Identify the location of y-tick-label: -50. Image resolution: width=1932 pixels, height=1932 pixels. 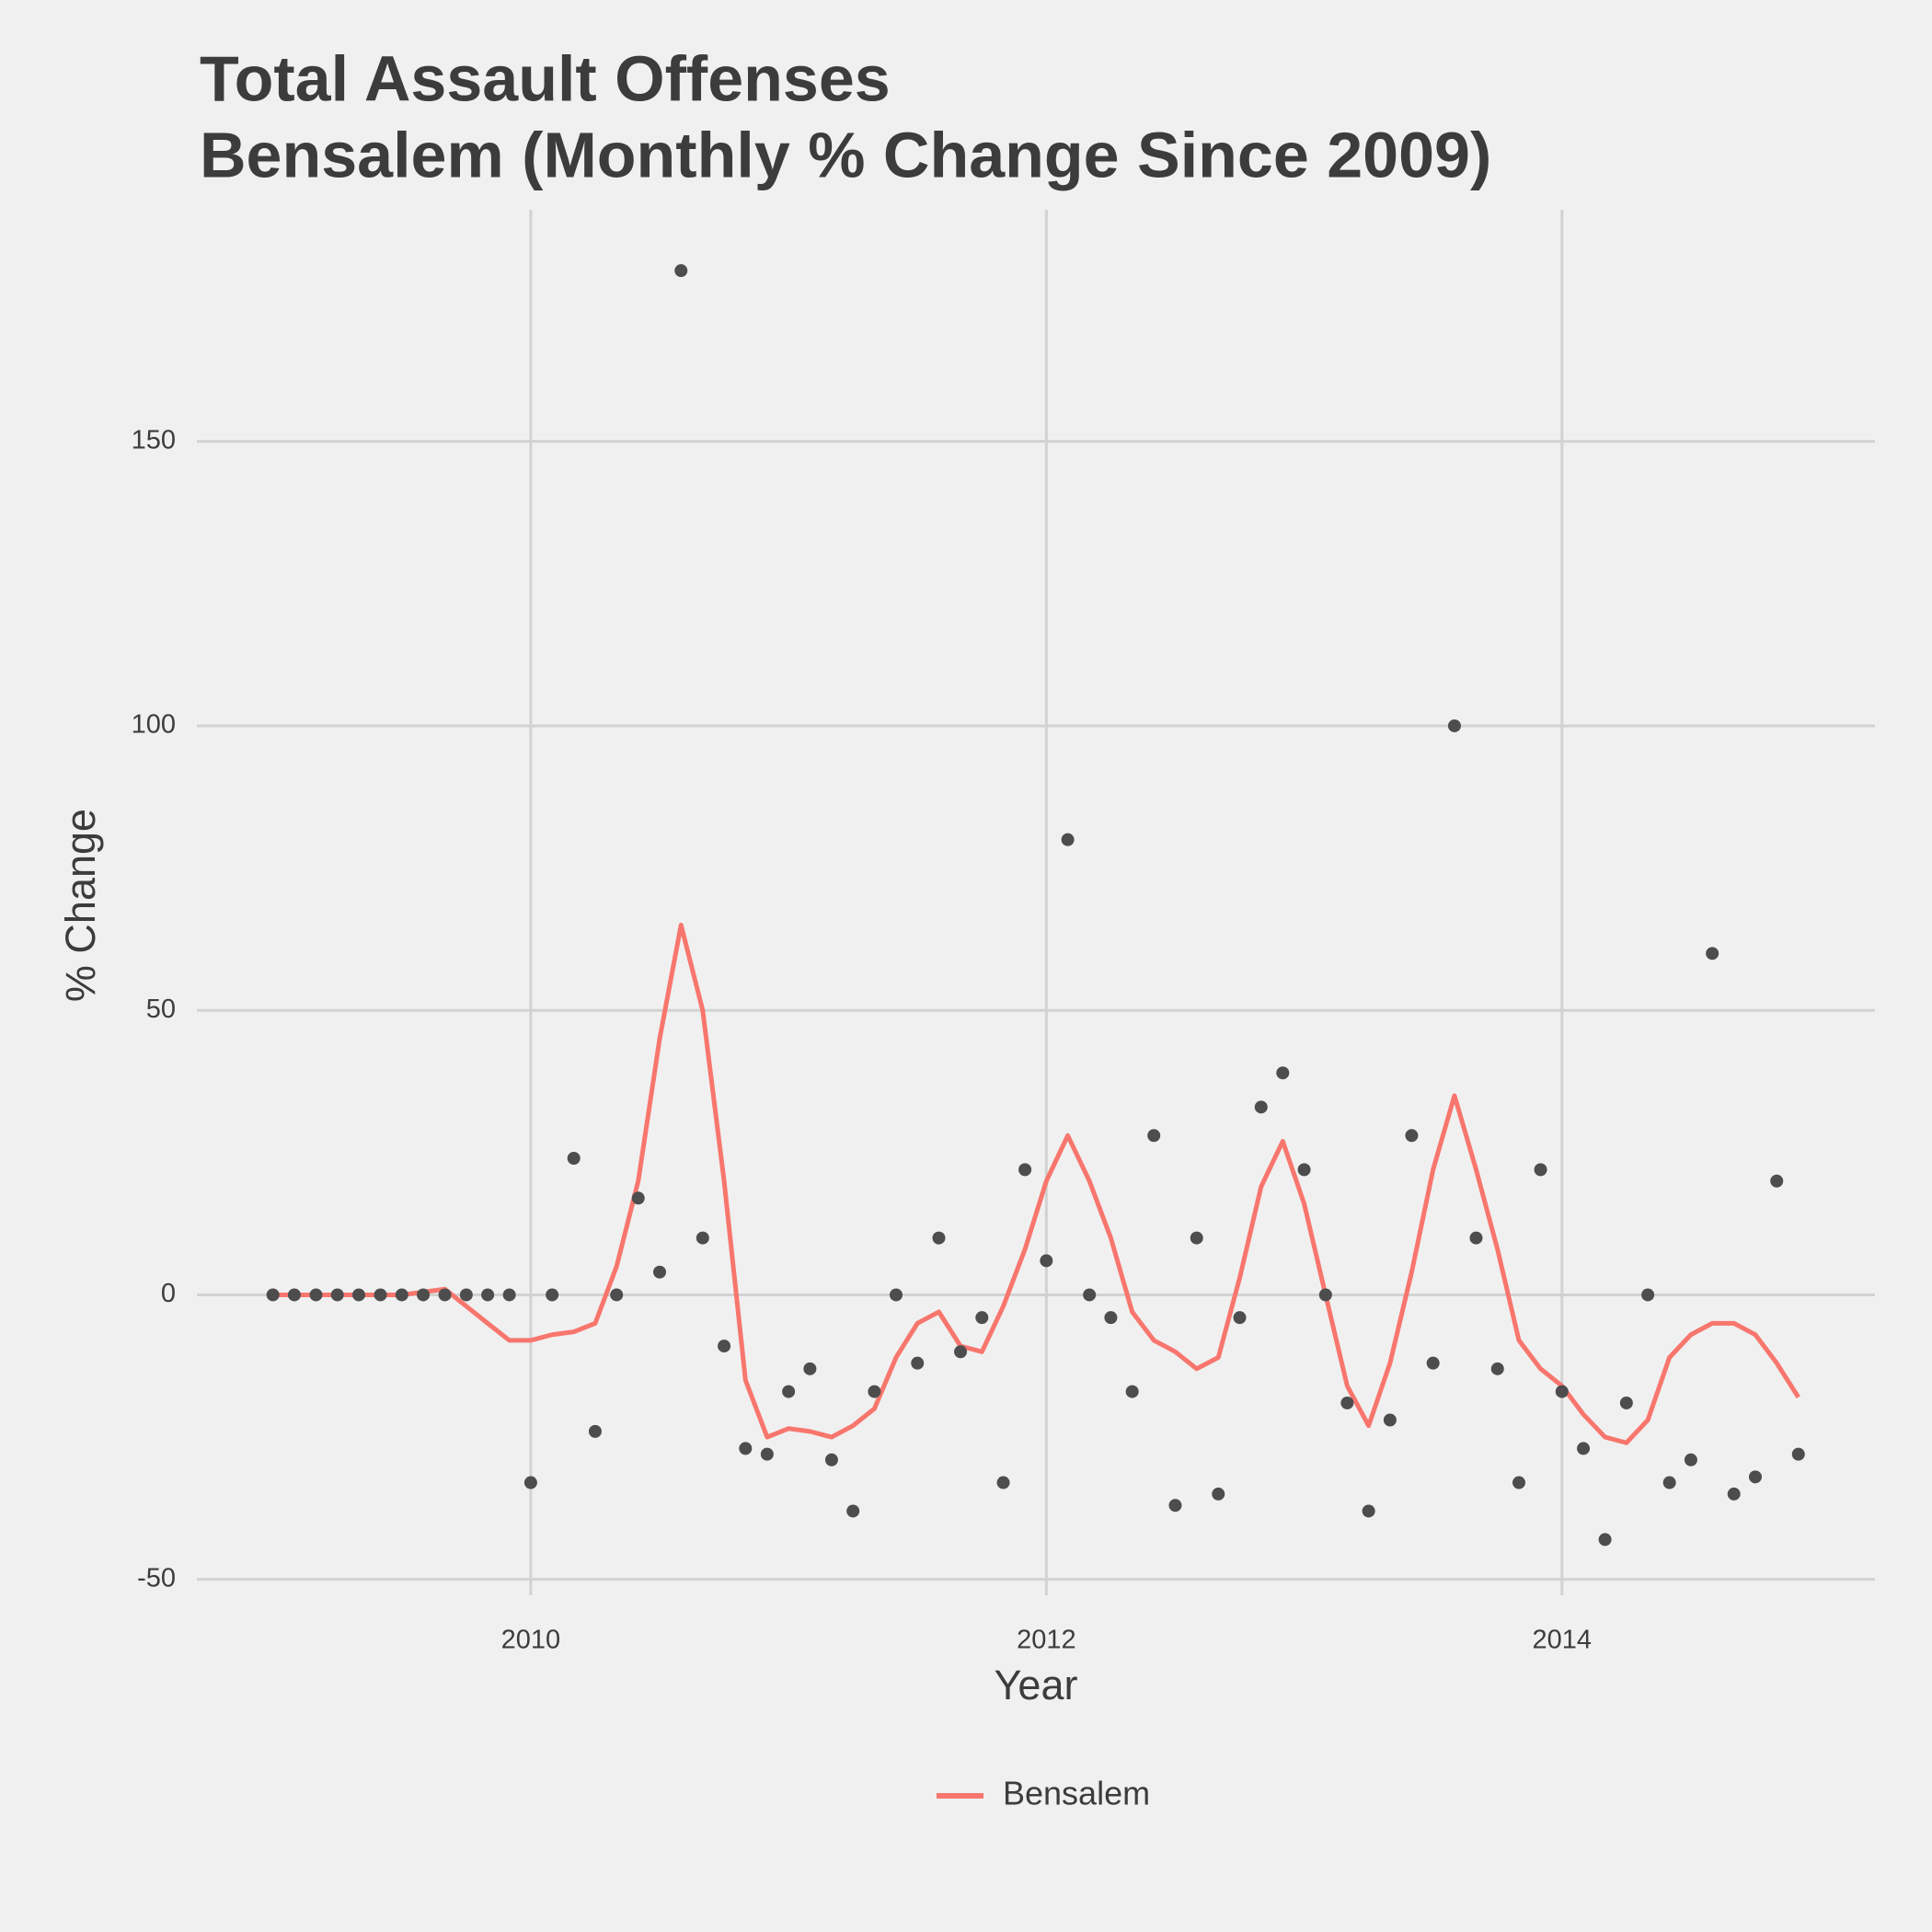
(156, 1578).